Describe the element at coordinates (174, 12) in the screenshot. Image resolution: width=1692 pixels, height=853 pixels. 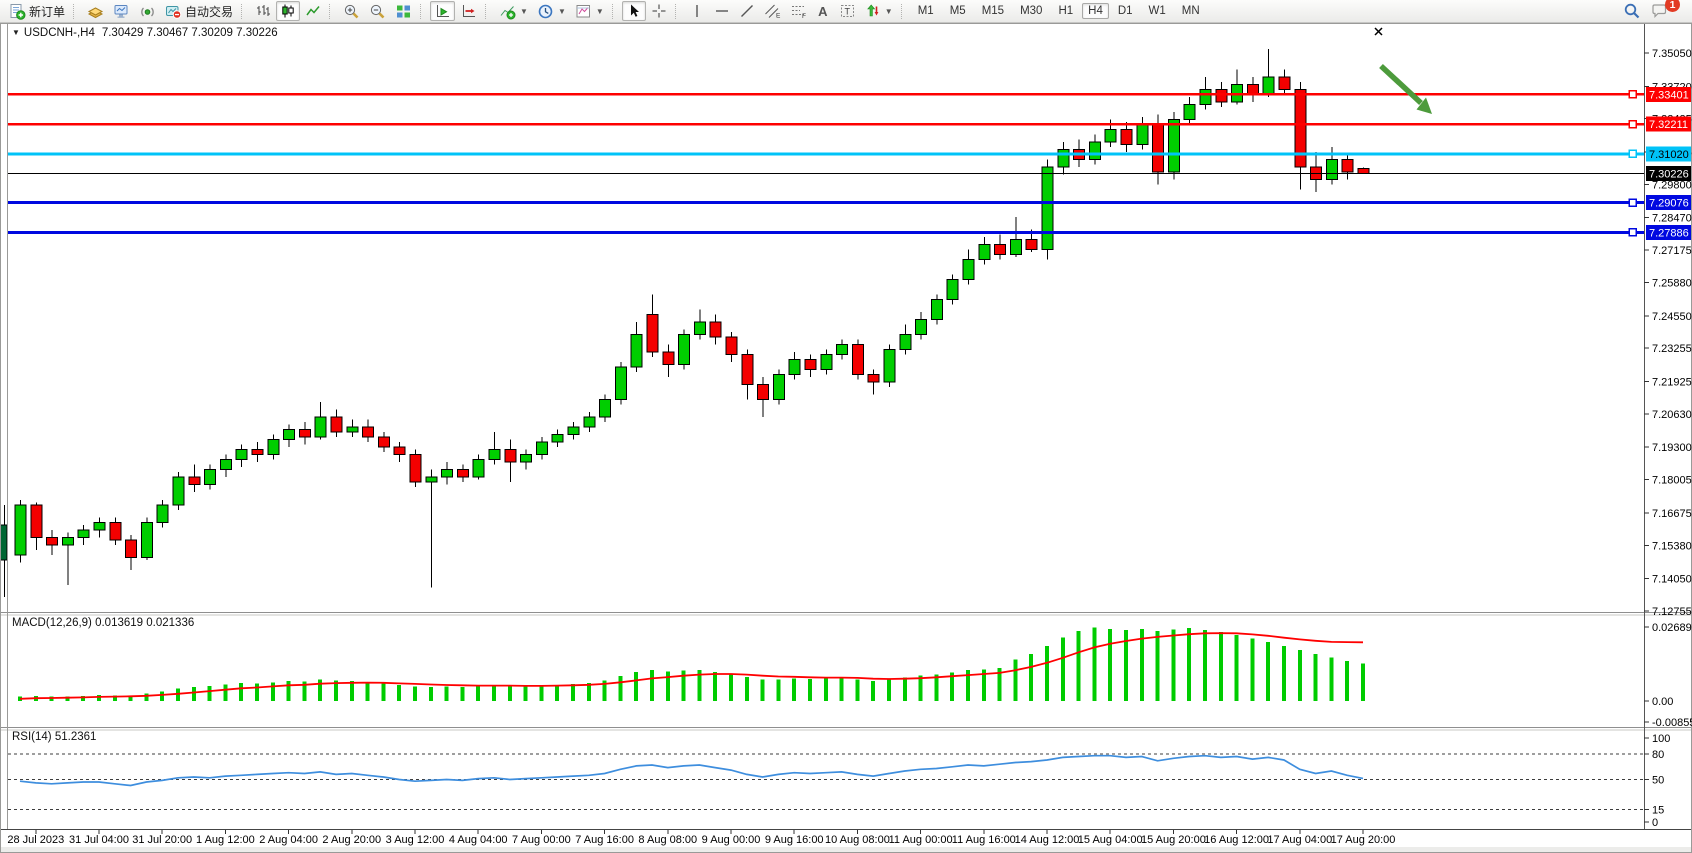
I see `auto-trading-icon` at that location.